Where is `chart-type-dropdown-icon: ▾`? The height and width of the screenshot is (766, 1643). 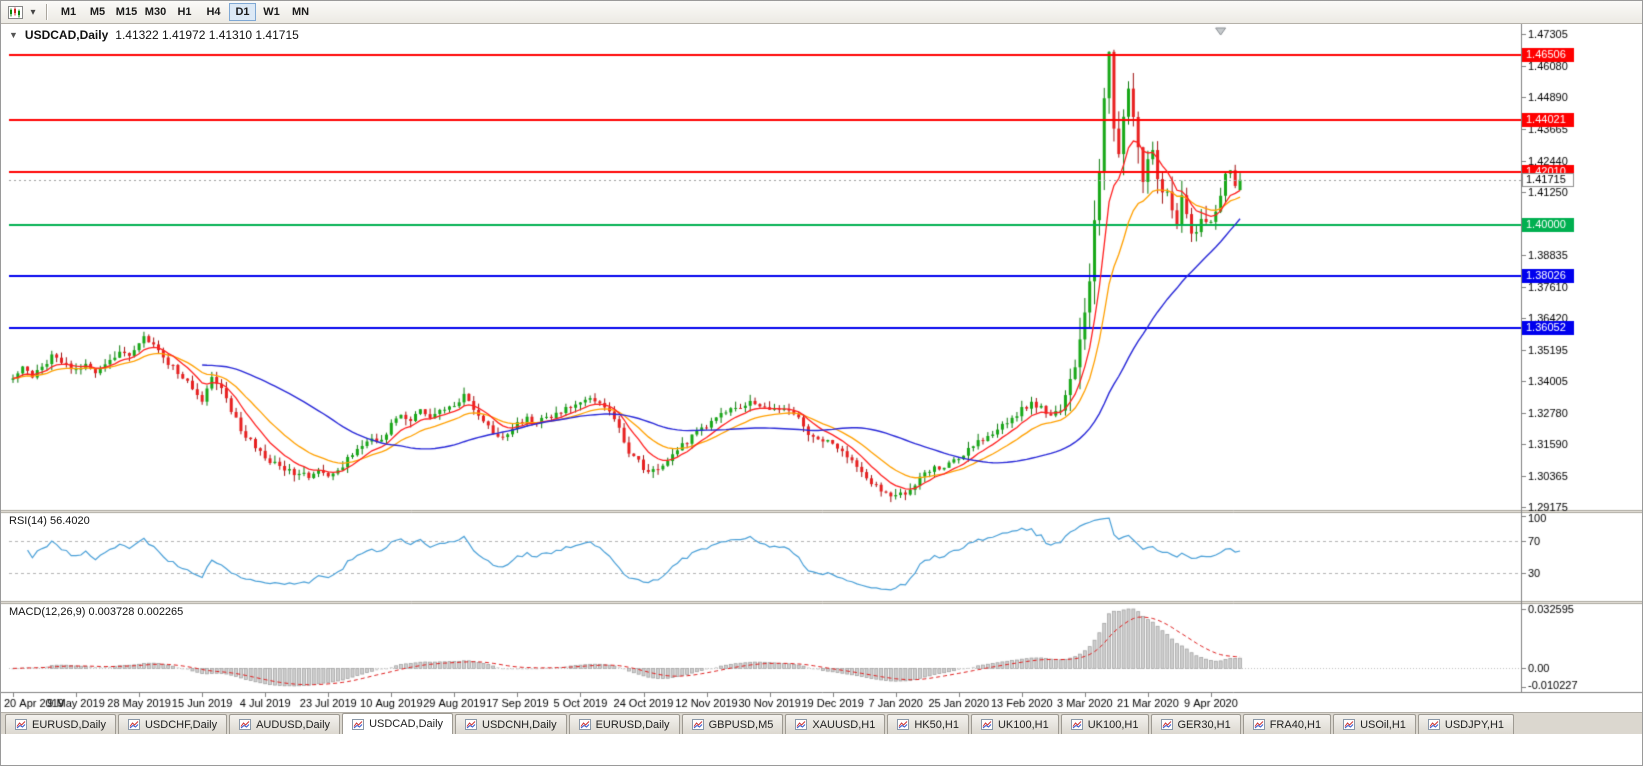
chart-type-dropdown-icon: ▾ is located at coordinates (33, 12).